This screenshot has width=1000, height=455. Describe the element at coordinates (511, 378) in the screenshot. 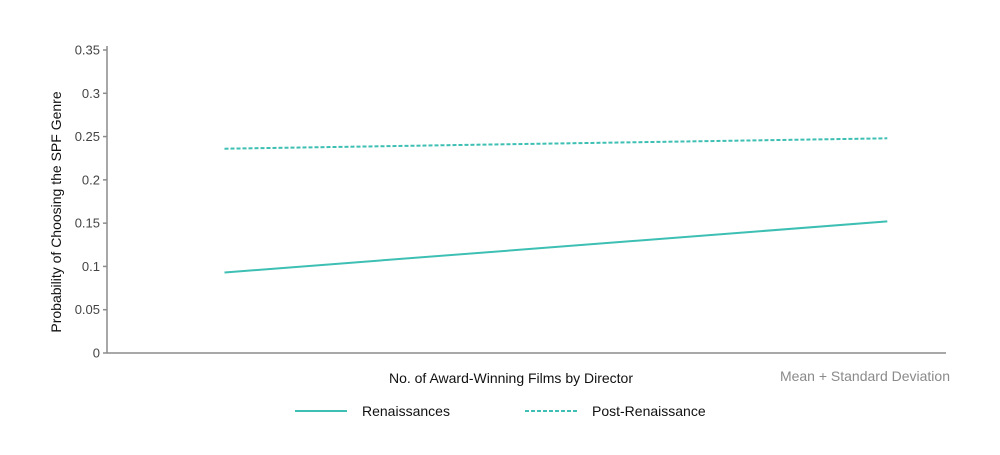

I see `x-axis-title: No. of Award-Winning Films by Director` at that location.